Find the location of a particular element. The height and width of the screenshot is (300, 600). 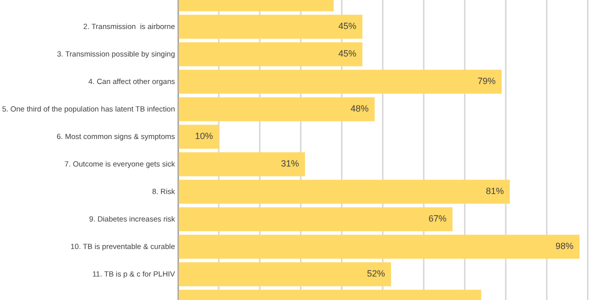

data-label: 98% is located at coordinates (565, 246).